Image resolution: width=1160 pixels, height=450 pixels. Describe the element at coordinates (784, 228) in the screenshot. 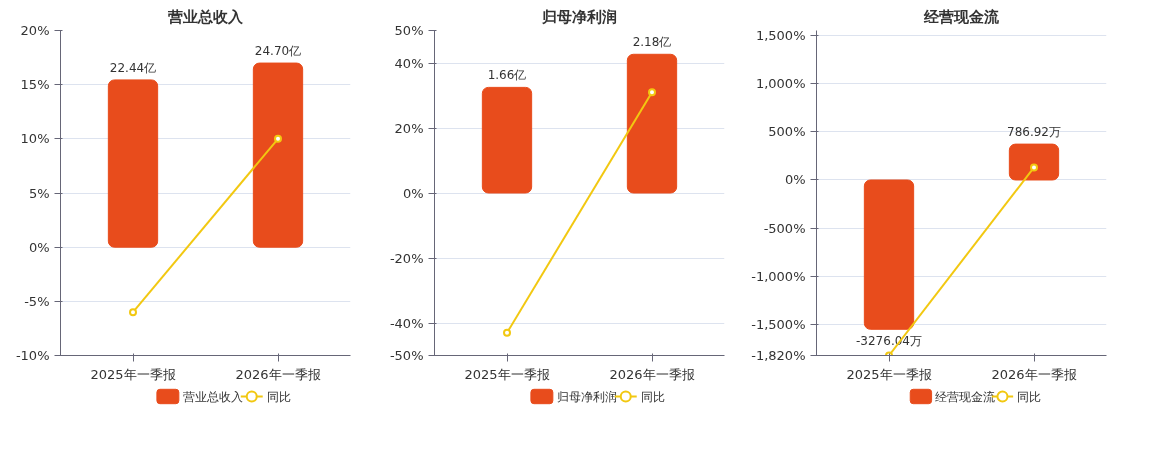

I see `y-tick-label: -500%` at that location.